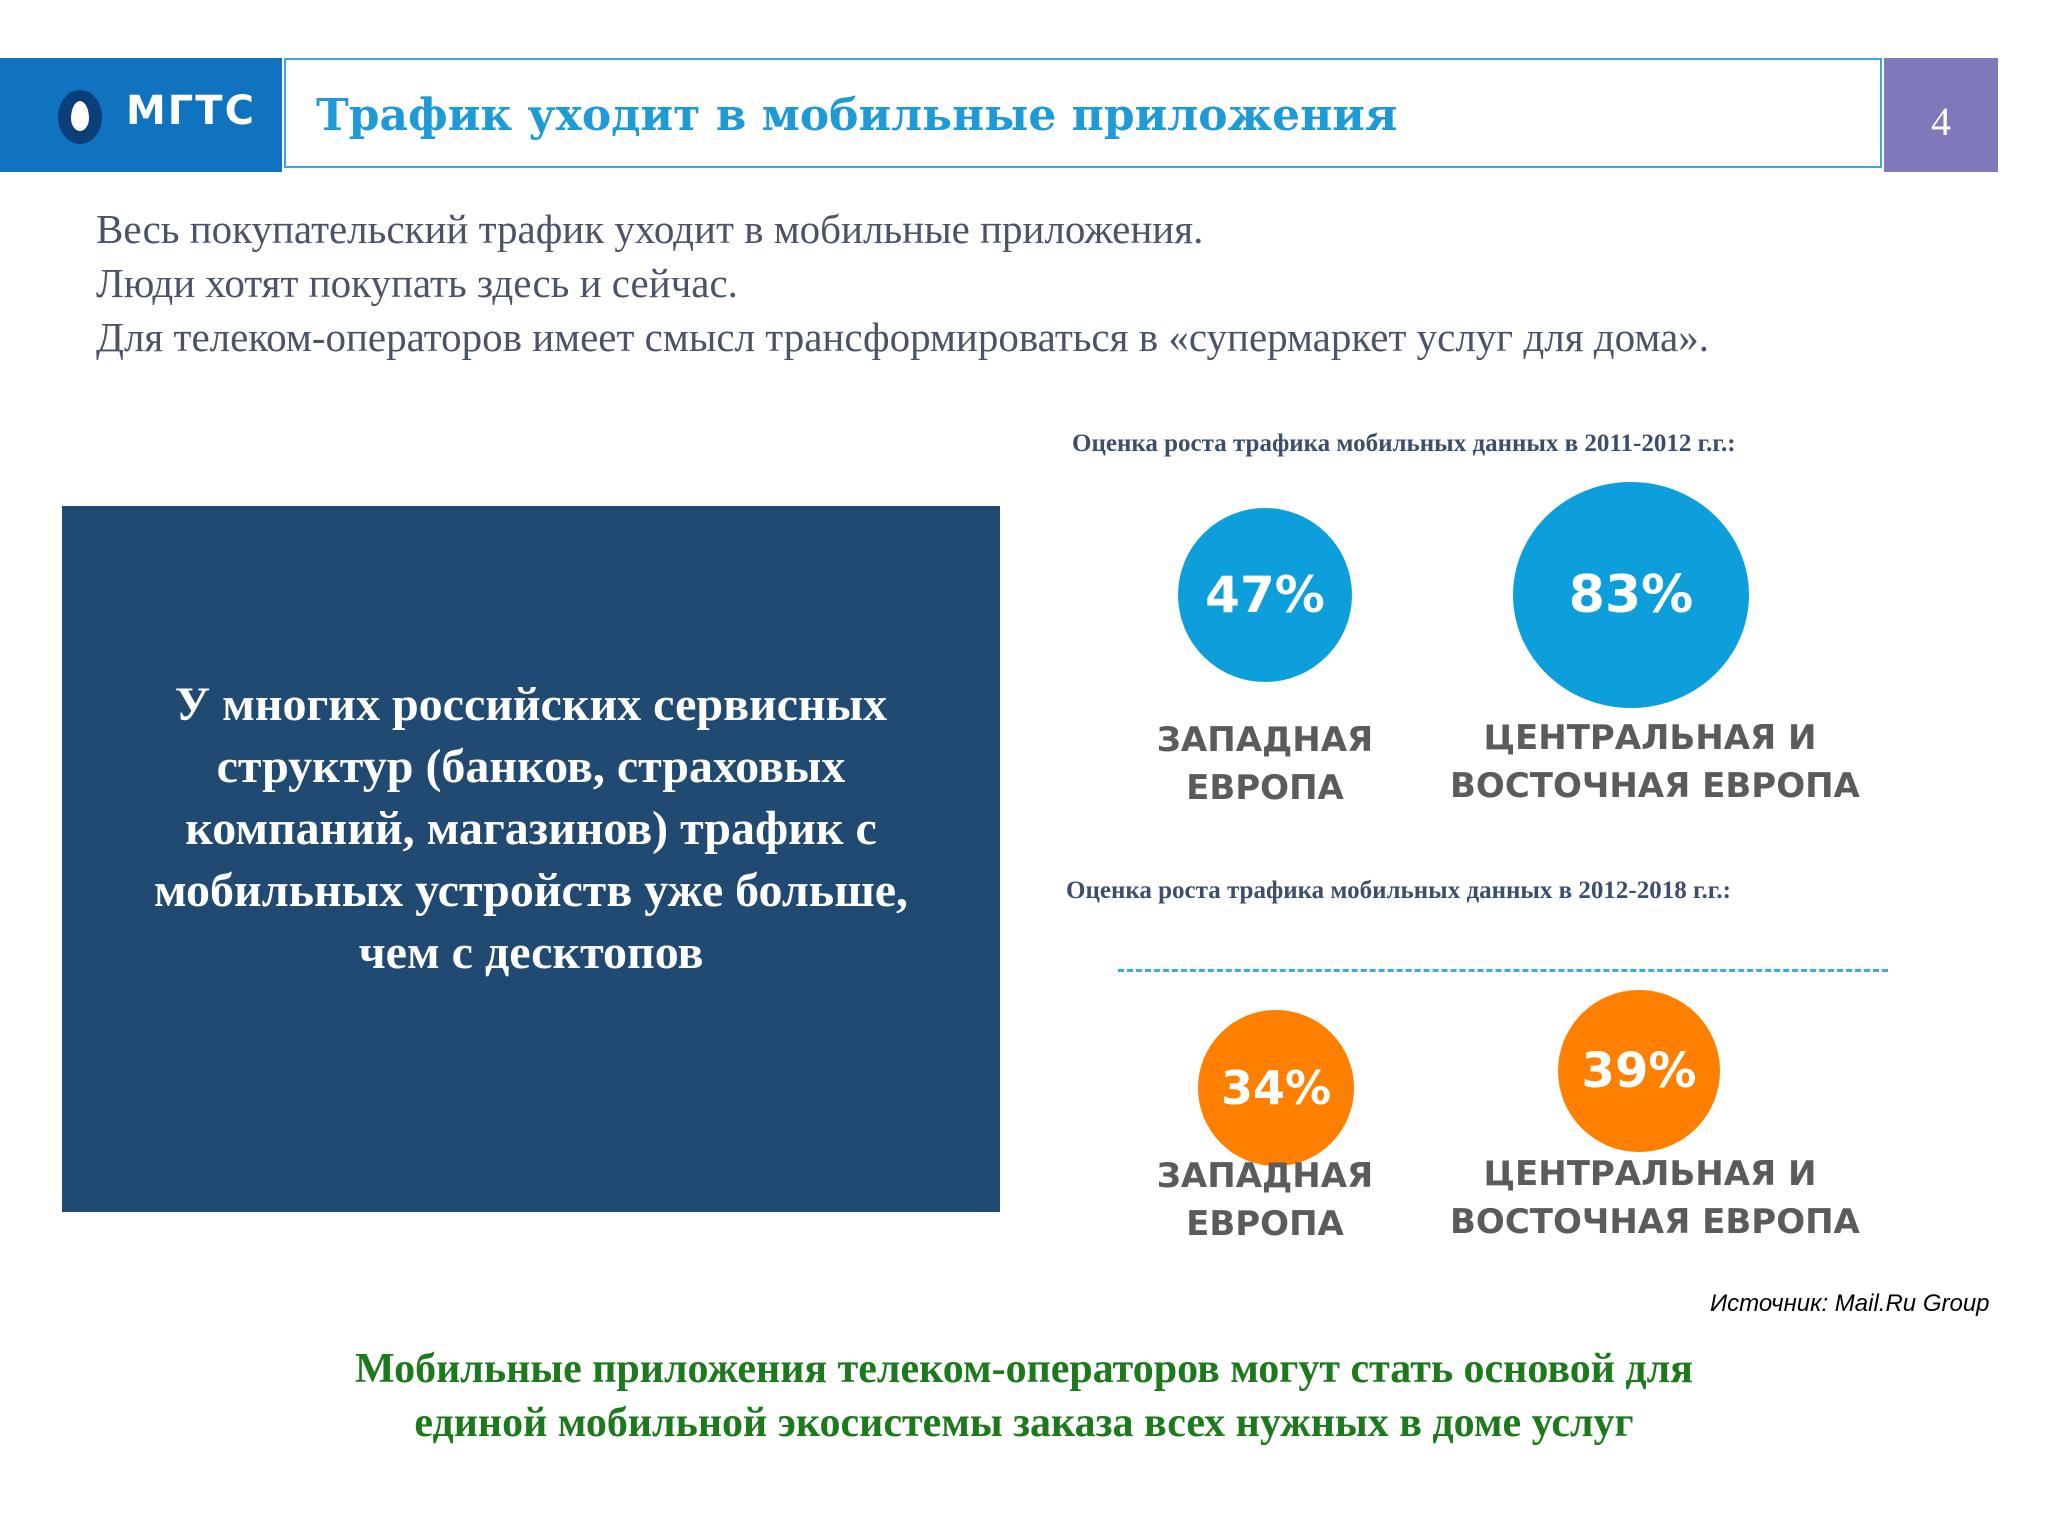  I want to click on logo-egg-icon, so click(80, 117).